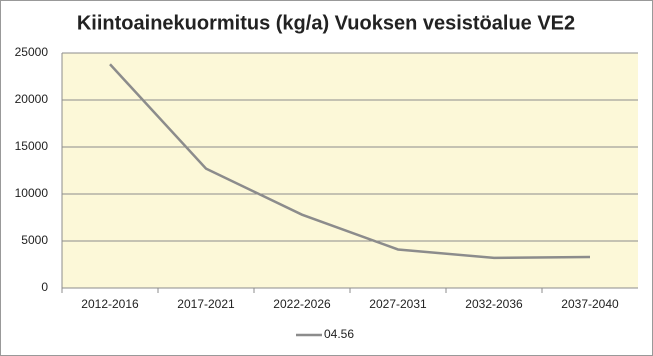 The image size is (653, 356). What do you see at coordinates (32, 99) in the screenshot?
I see `y-tick-label: 20000` at bounding box center [32, 99].